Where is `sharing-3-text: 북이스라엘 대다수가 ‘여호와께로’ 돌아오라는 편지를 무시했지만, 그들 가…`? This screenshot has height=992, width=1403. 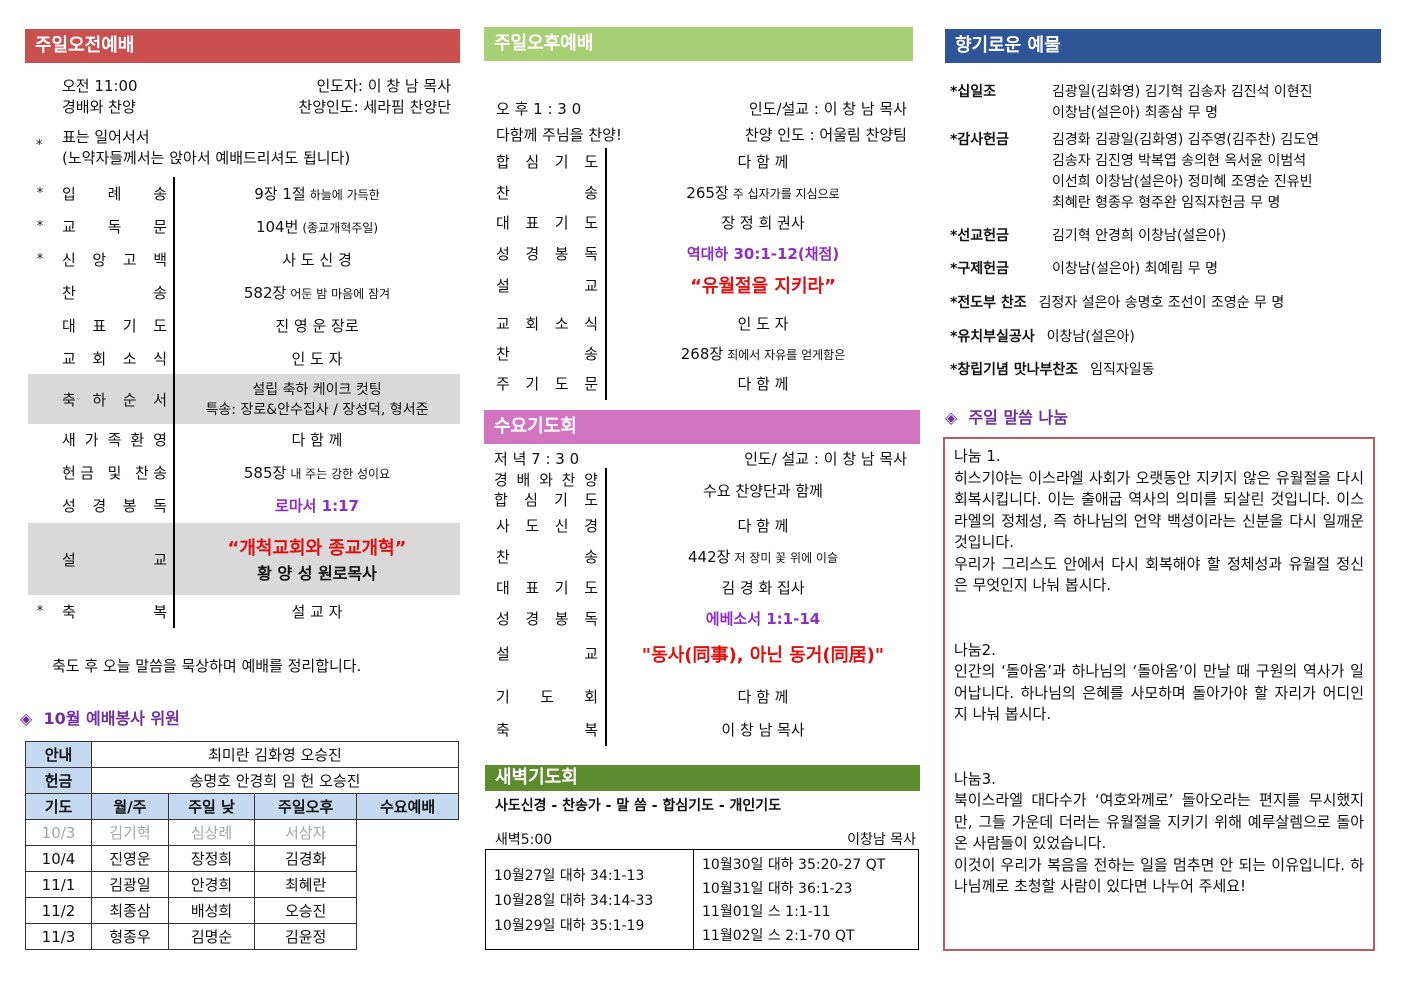 sharing-3-text: 북이스라엘 대다수가 ‘여호와께로’ 돌아오라는 편지를 무시했지만, 그들 가… is located at coordinates (1159, 821).